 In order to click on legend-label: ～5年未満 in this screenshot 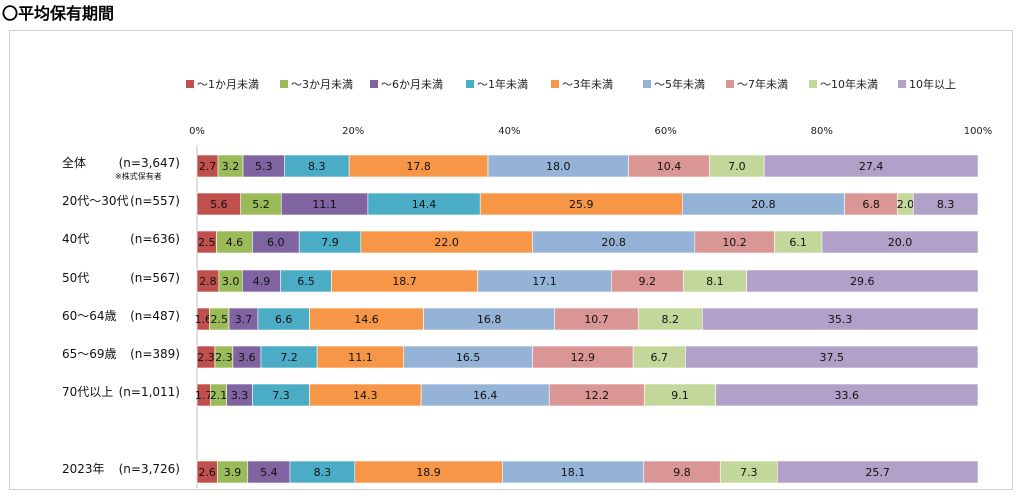, I will do `click(679, 84)`.